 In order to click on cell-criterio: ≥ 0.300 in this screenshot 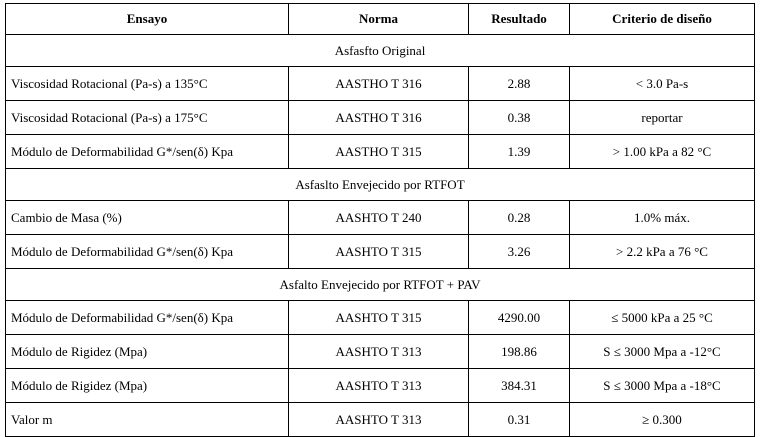, I will do `click(662, 419)`.